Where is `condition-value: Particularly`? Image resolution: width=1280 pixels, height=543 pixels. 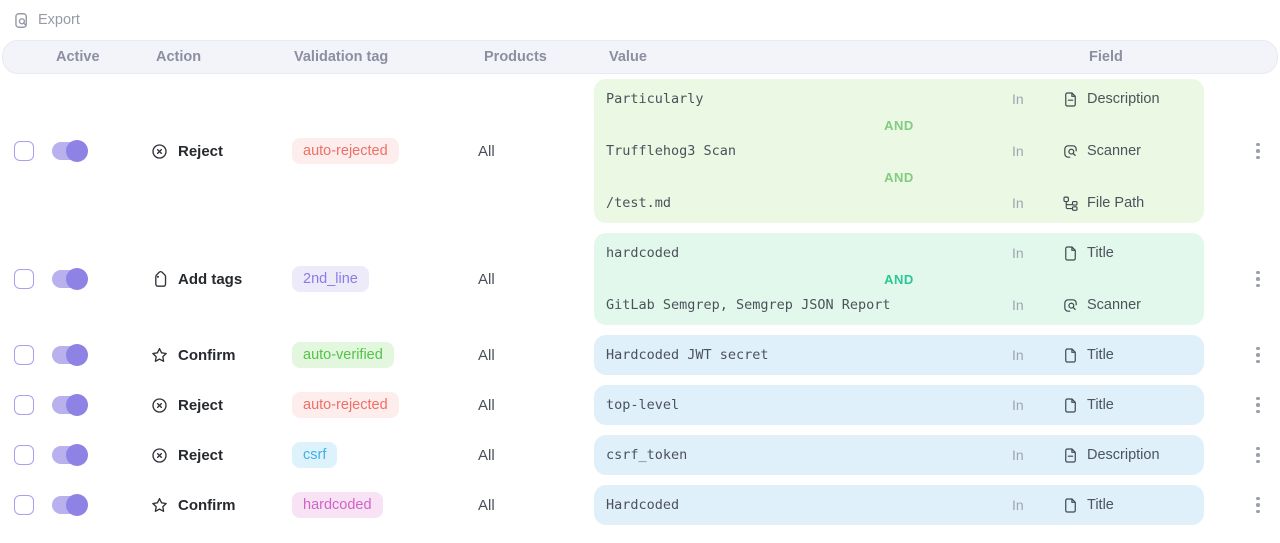
condition-value: Particularly is located at coordinates (655, 99).